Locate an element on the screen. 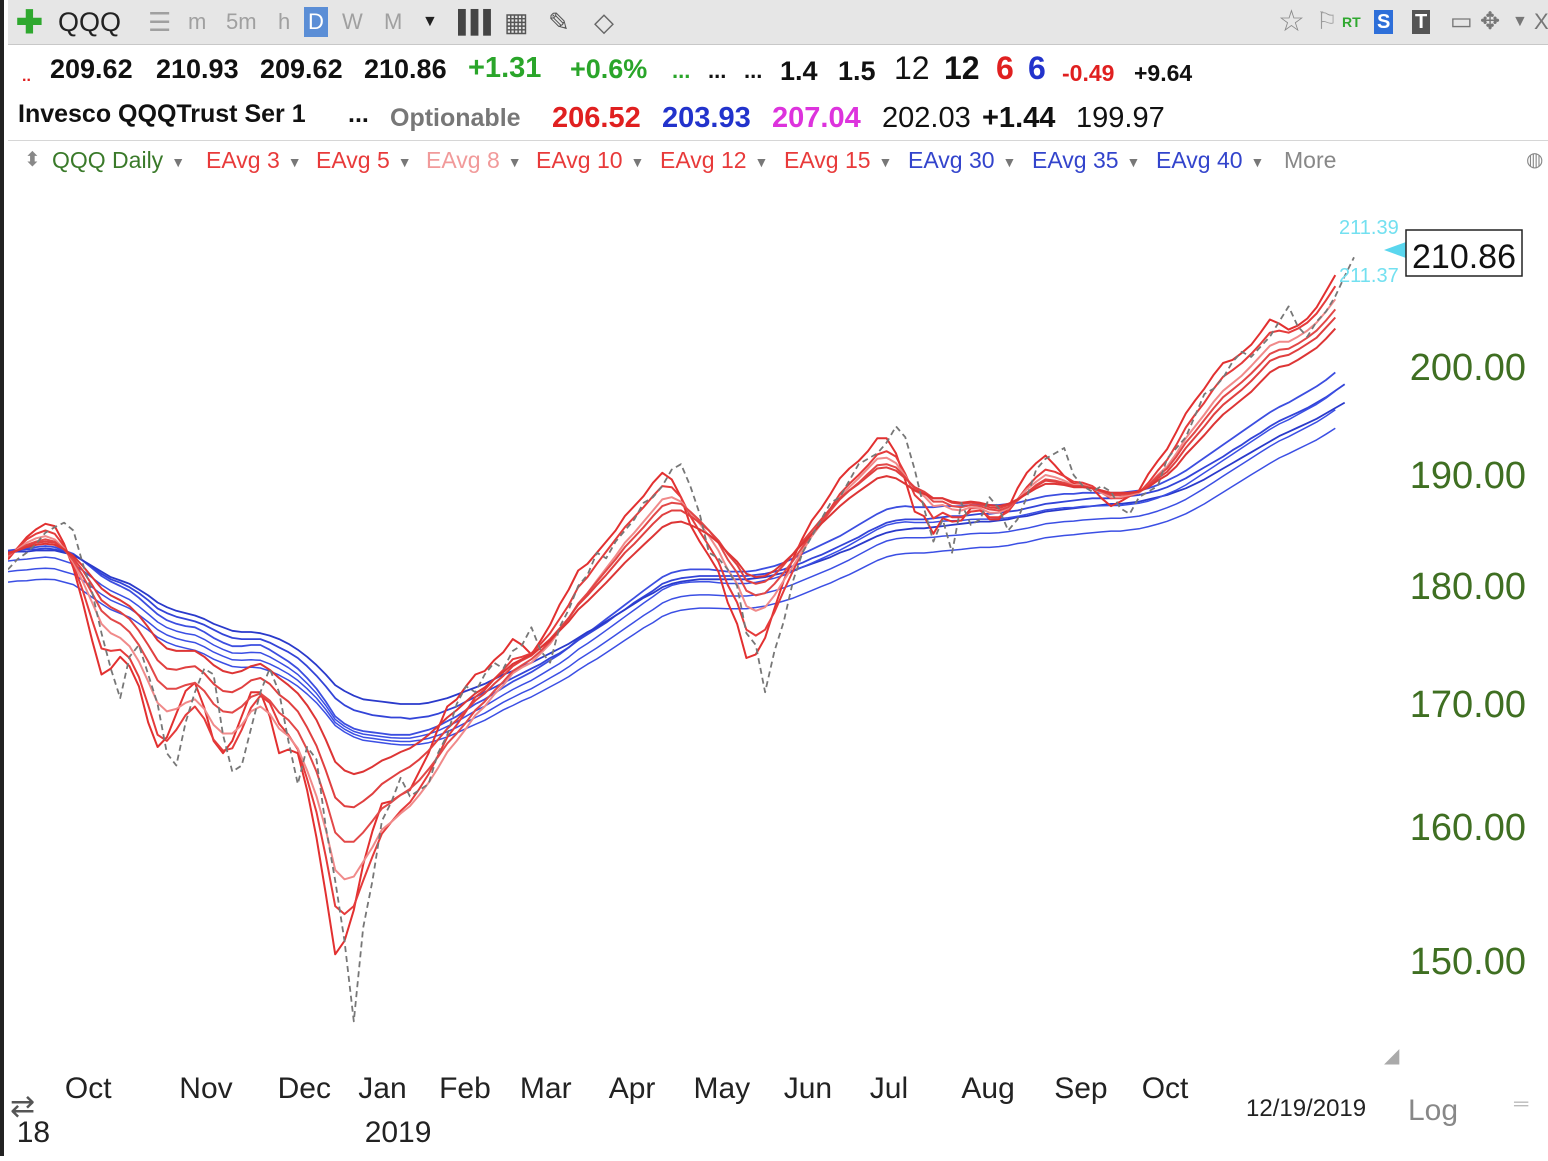  y-axis: 200.00 190.00 180.00 170.00 160.00 150.00 is located at coordinates (1468, 665).